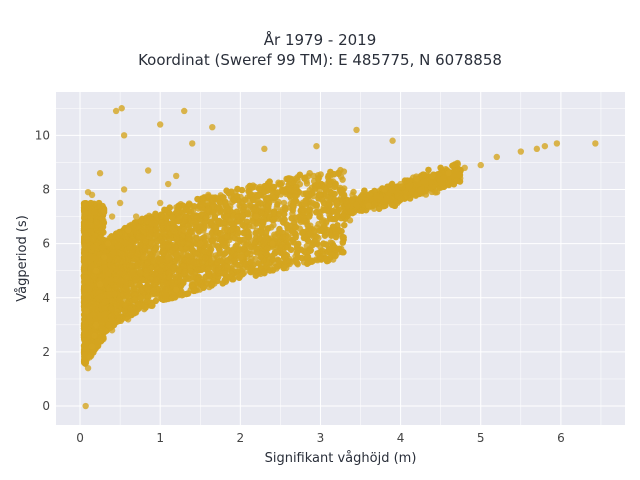 This screenshot has height=480, width=640. I want to click on chart-title: År 1979 - 2019, so click(320, 40).